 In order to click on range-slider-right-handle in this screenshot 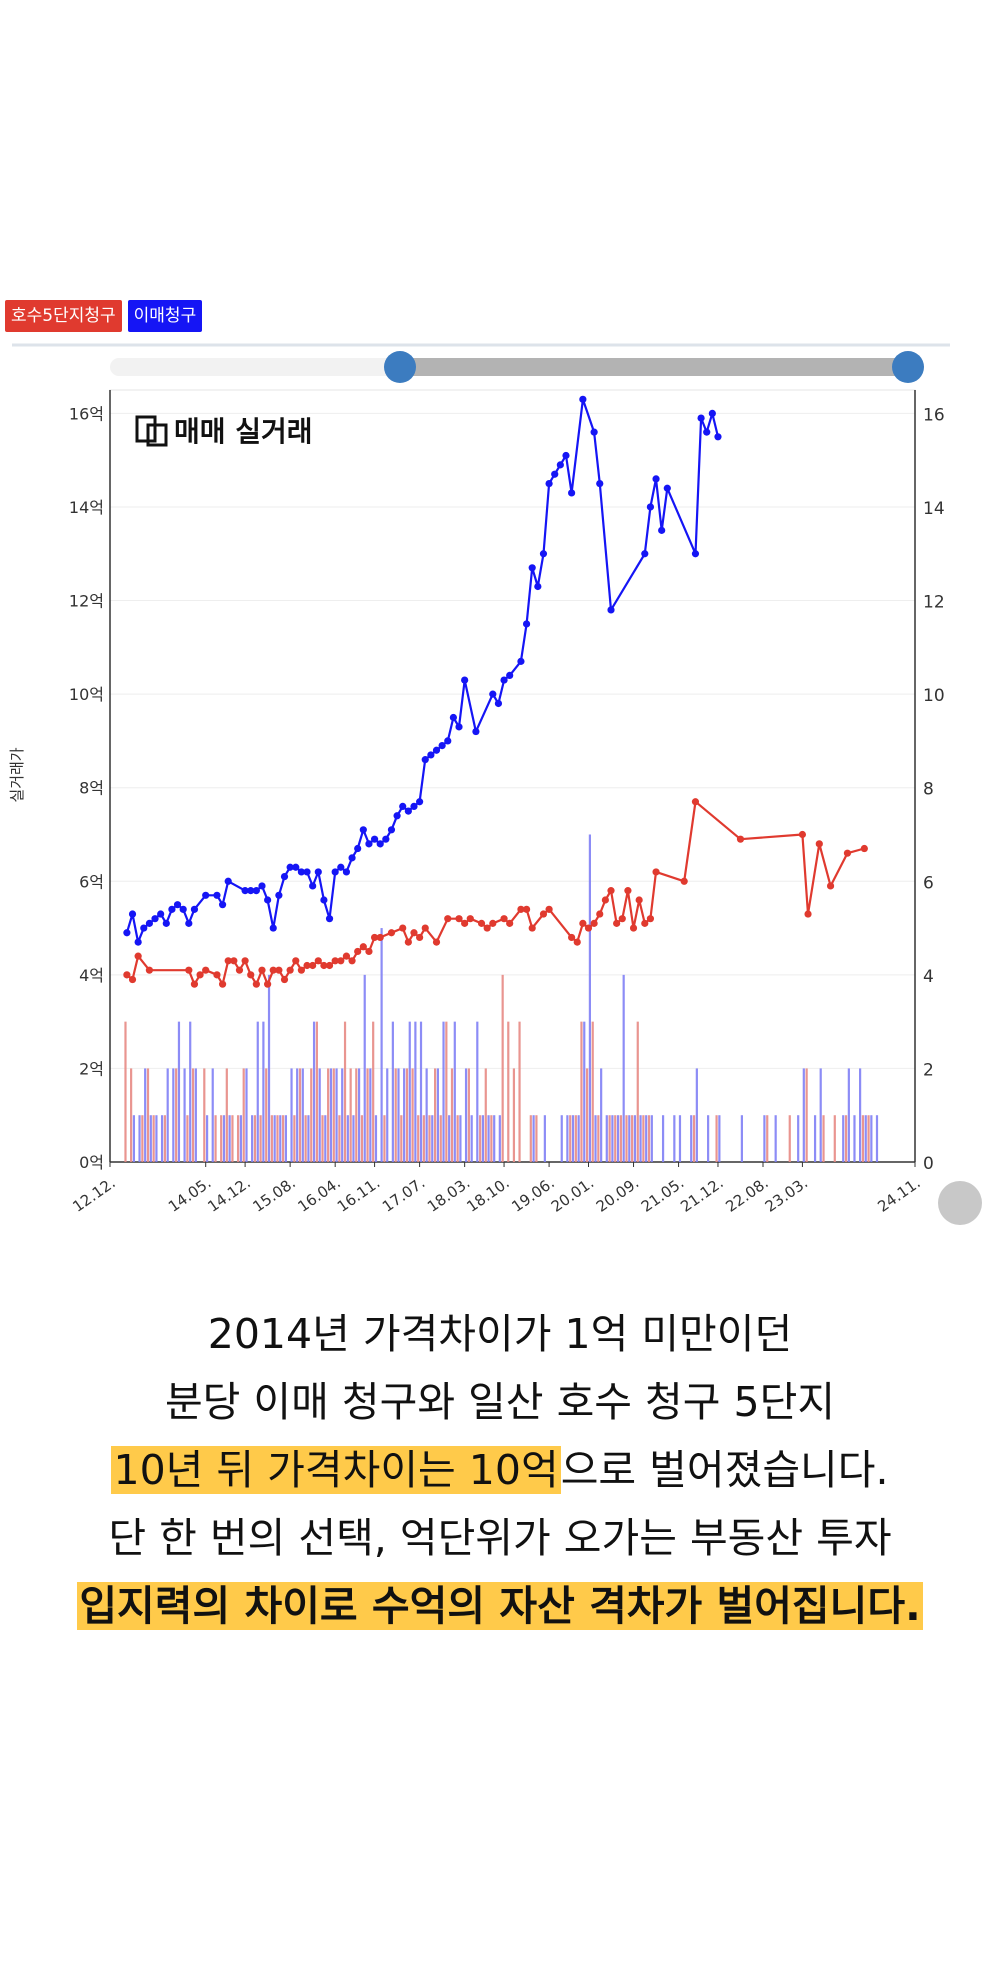, I will do `click(908, 367)`.